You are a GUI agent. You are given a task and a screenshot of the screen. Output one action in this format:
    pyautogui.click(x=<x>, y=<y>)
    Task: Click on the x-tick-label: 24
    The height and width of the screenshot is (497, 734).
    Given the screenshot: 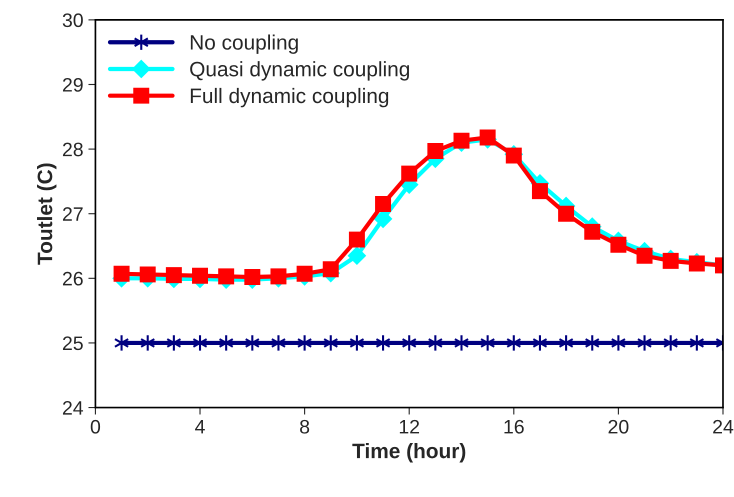 What is the action you would take?
    pyautogui.click(x=723, y=427)
    